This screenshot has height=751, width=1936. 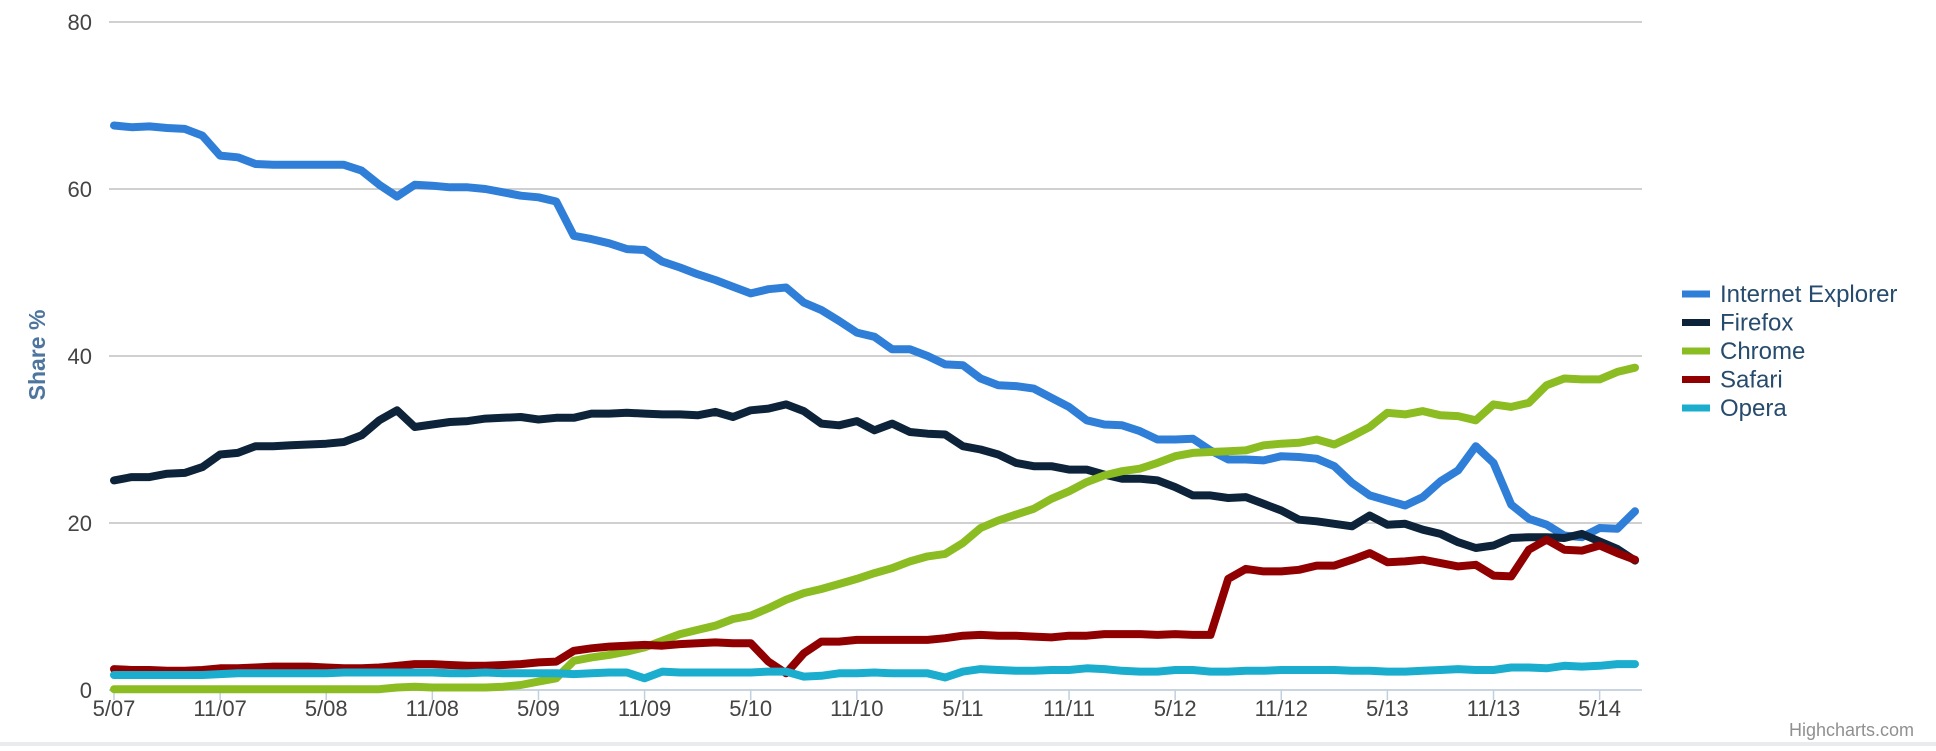 I want to click on x-tick-label: 5/08, so click(x=326, y=708).